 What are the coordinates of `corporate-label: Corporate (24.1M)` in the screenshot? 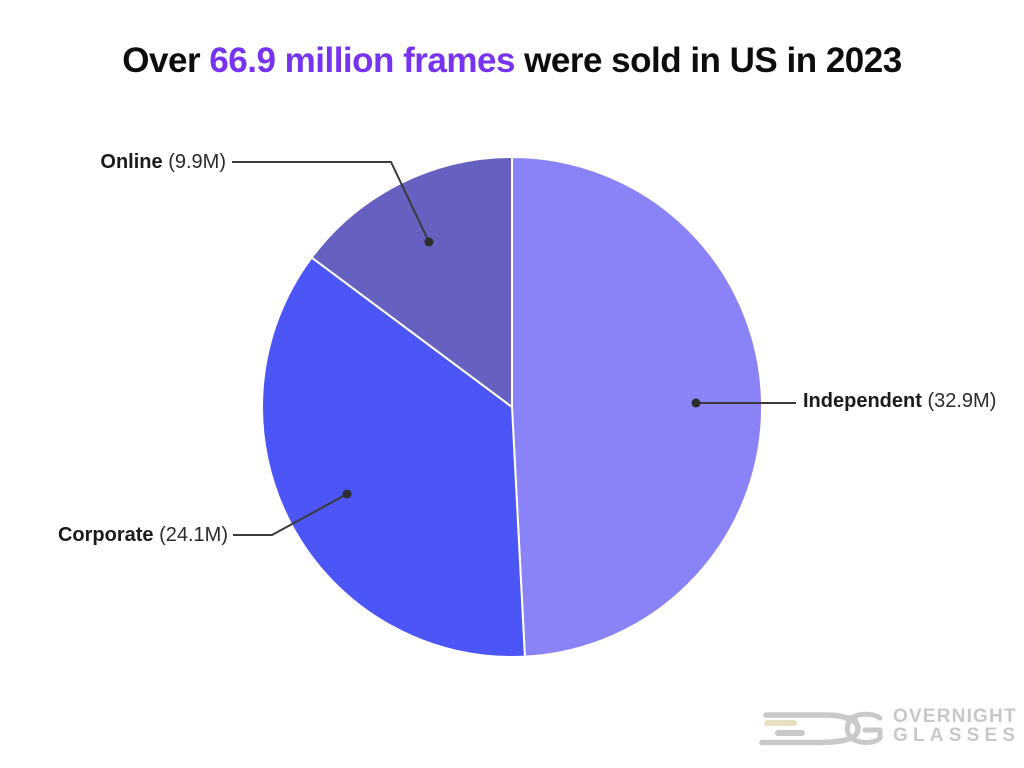 It's located at (114, 535).